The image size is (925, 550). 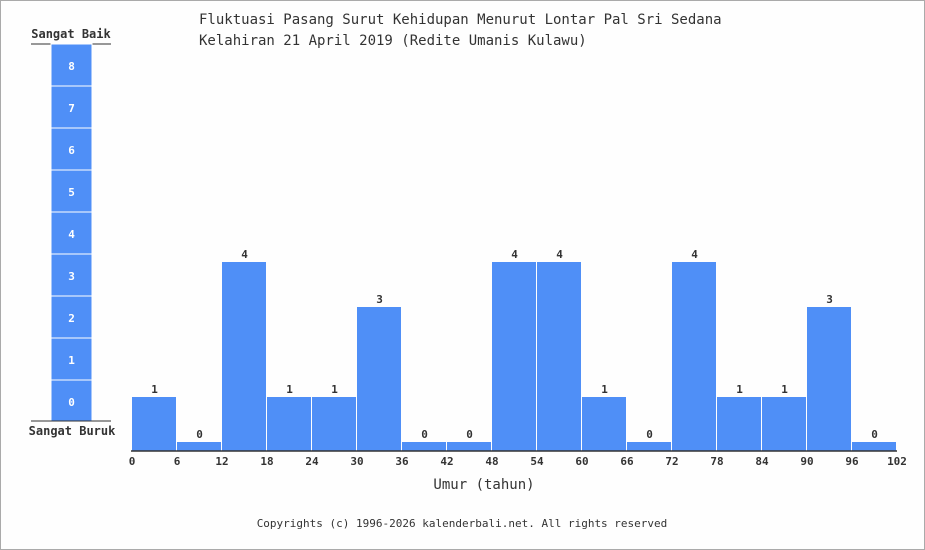 What do you see at coordinates (446, 461) in the screenshot?
I see `x-tick-label: 42` at bounding box center [446, 461].